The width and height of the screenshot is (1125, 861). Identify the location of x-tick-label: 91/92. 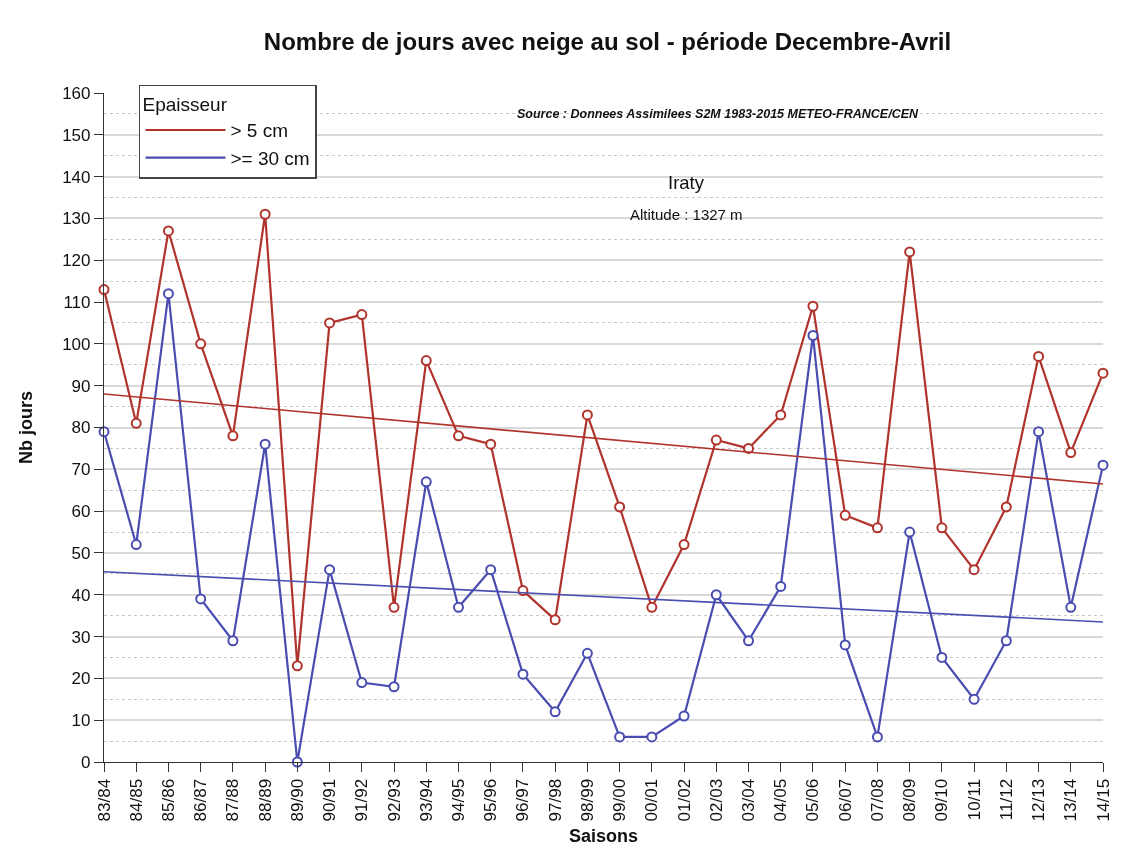
(362, 800).